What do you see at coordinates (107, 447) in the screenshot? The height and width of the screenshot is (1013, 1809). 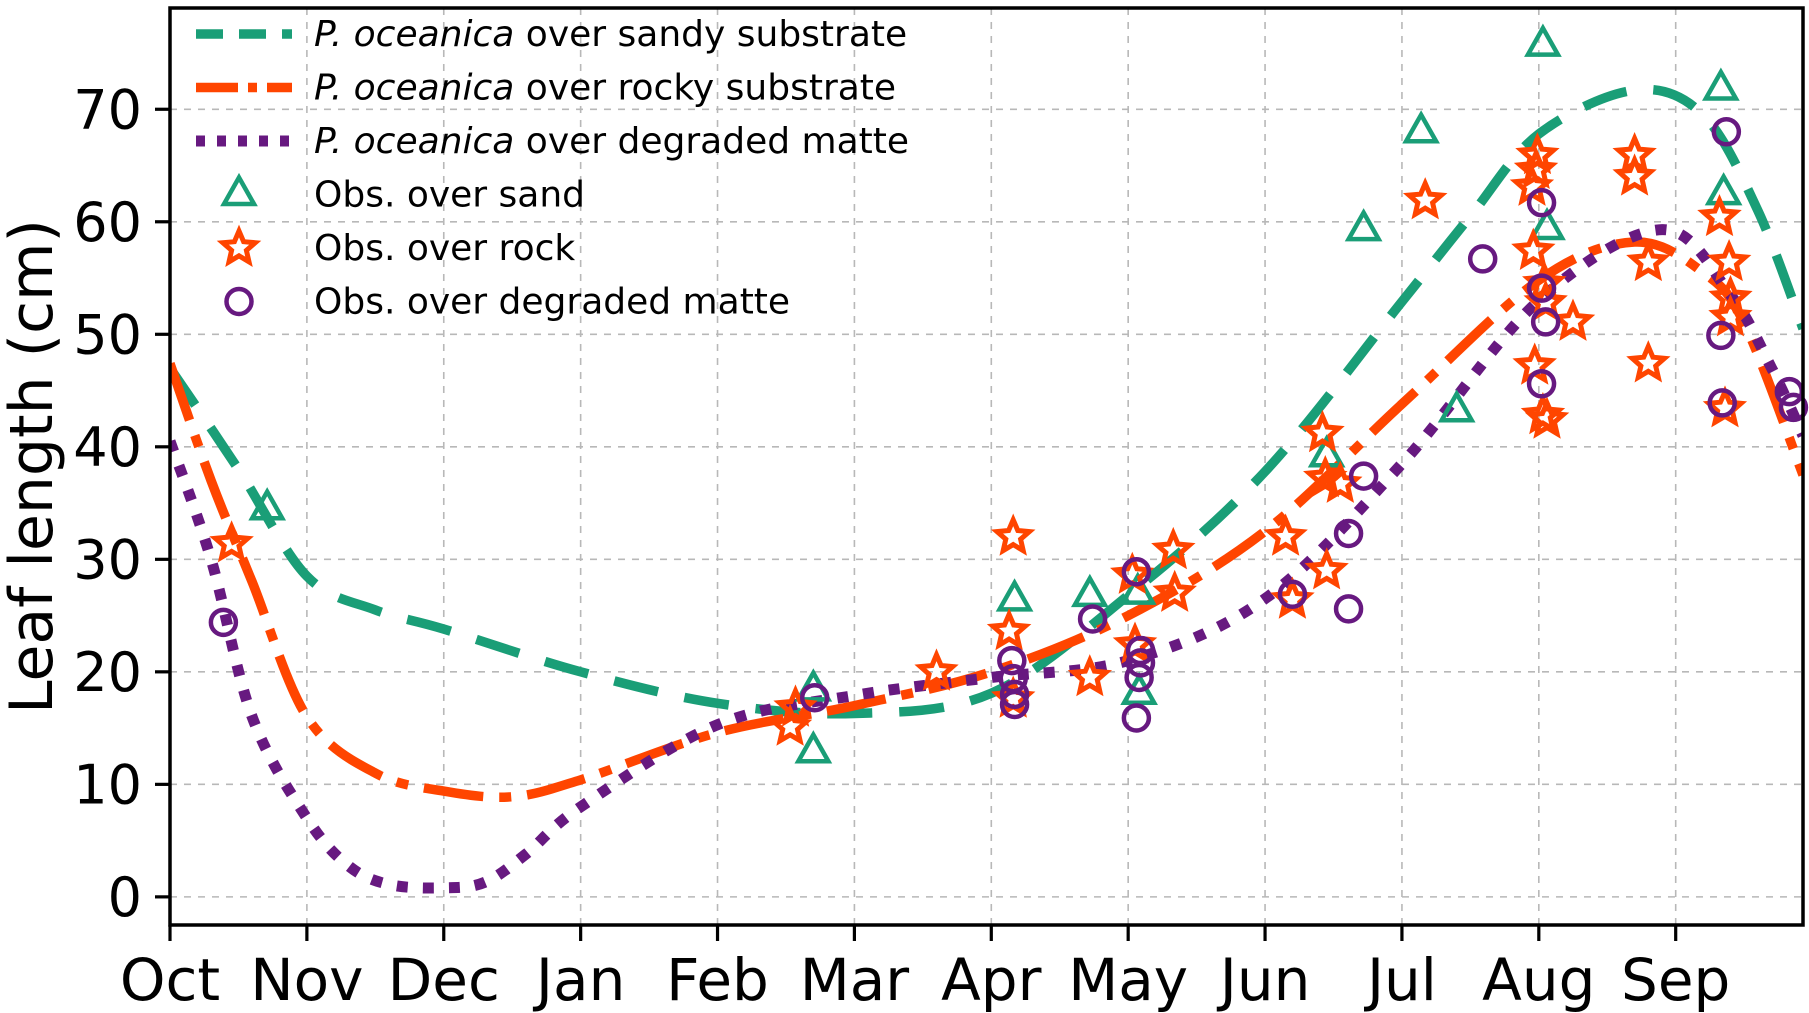 I see `y-tick-40: 40` at bounding box center [107, 447].